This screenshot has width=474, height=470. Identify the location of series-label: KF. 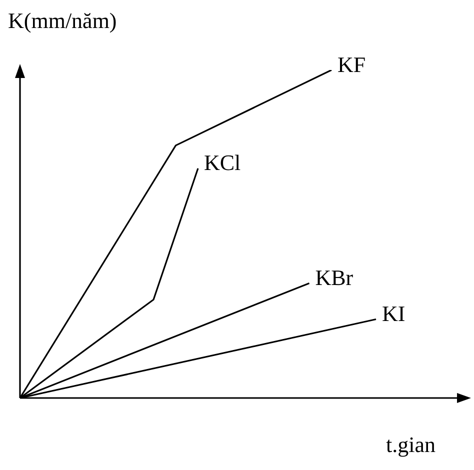
(352, 64).